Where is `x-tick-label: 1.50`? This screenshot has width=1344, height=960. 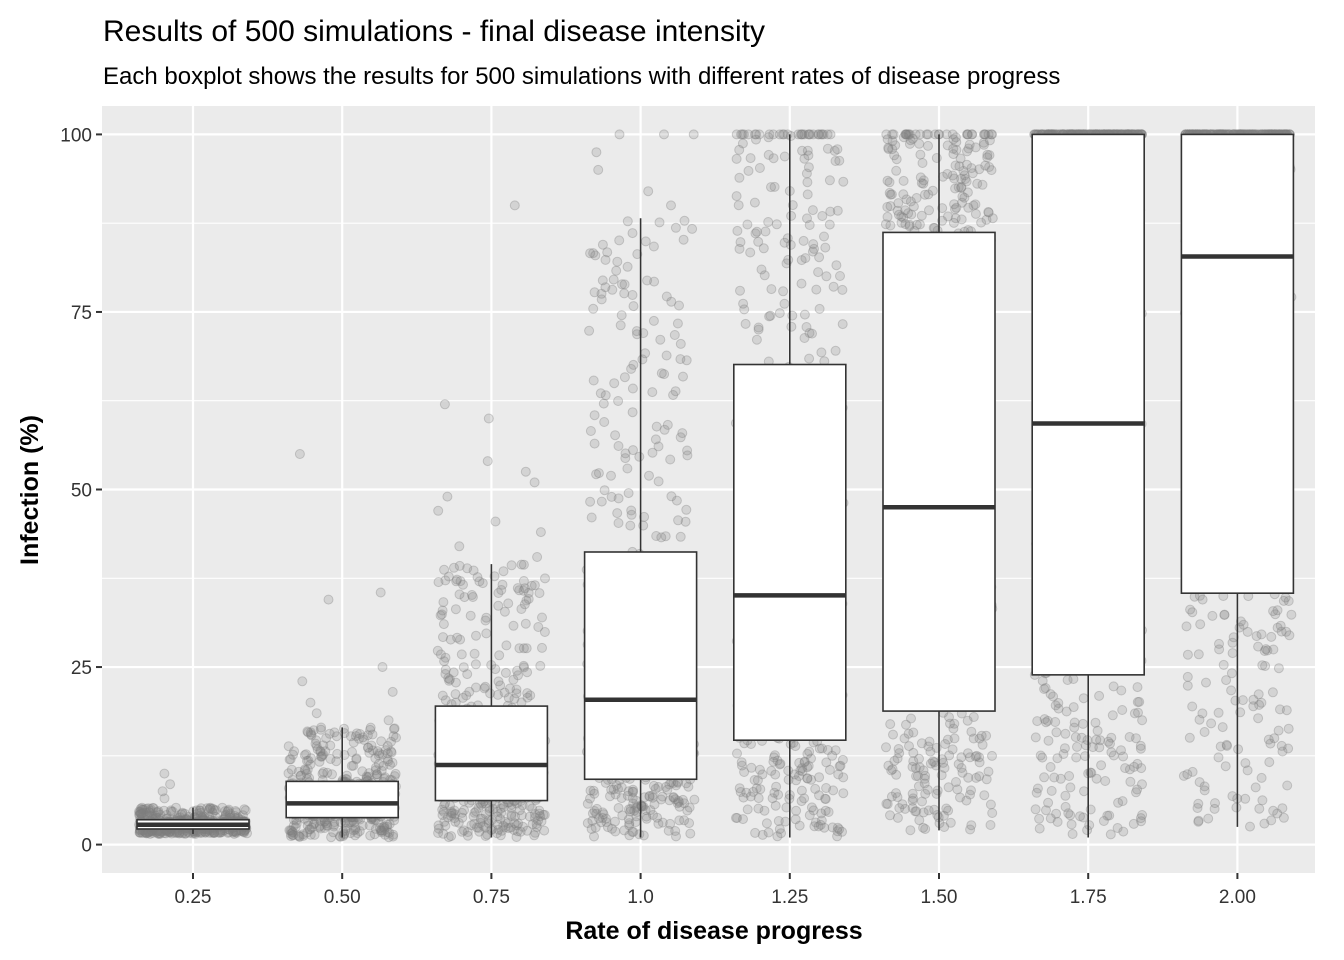
x-tick-label: 1.50 is located at coordinates (939, 897).